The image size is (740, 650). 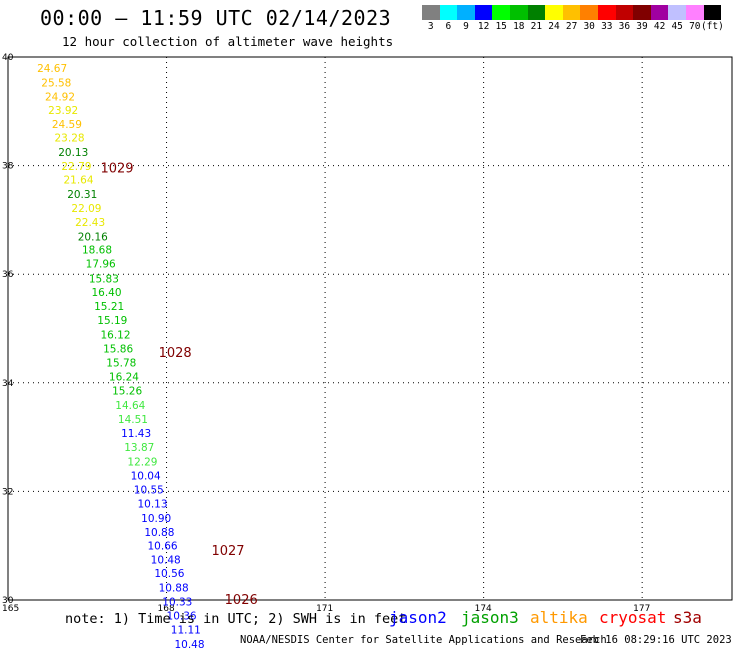 I want to click on map-title: 00:00 – 11:59 UTC 02/14/2023, so click(x=216, y=18).